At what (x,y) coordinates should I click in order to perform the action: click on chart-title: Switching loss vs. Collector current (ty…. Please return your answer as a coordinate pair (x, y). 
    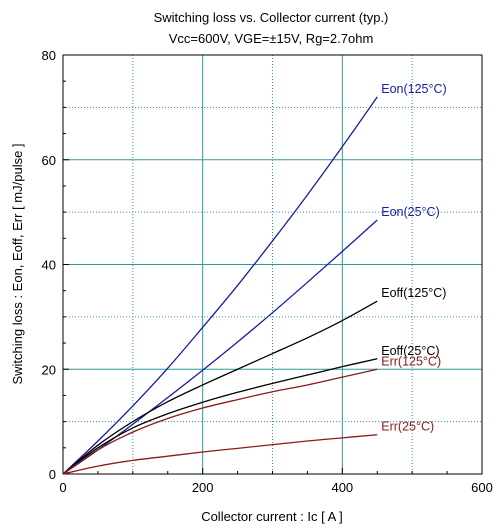
    Looking at the image, I should click on (271, 17).